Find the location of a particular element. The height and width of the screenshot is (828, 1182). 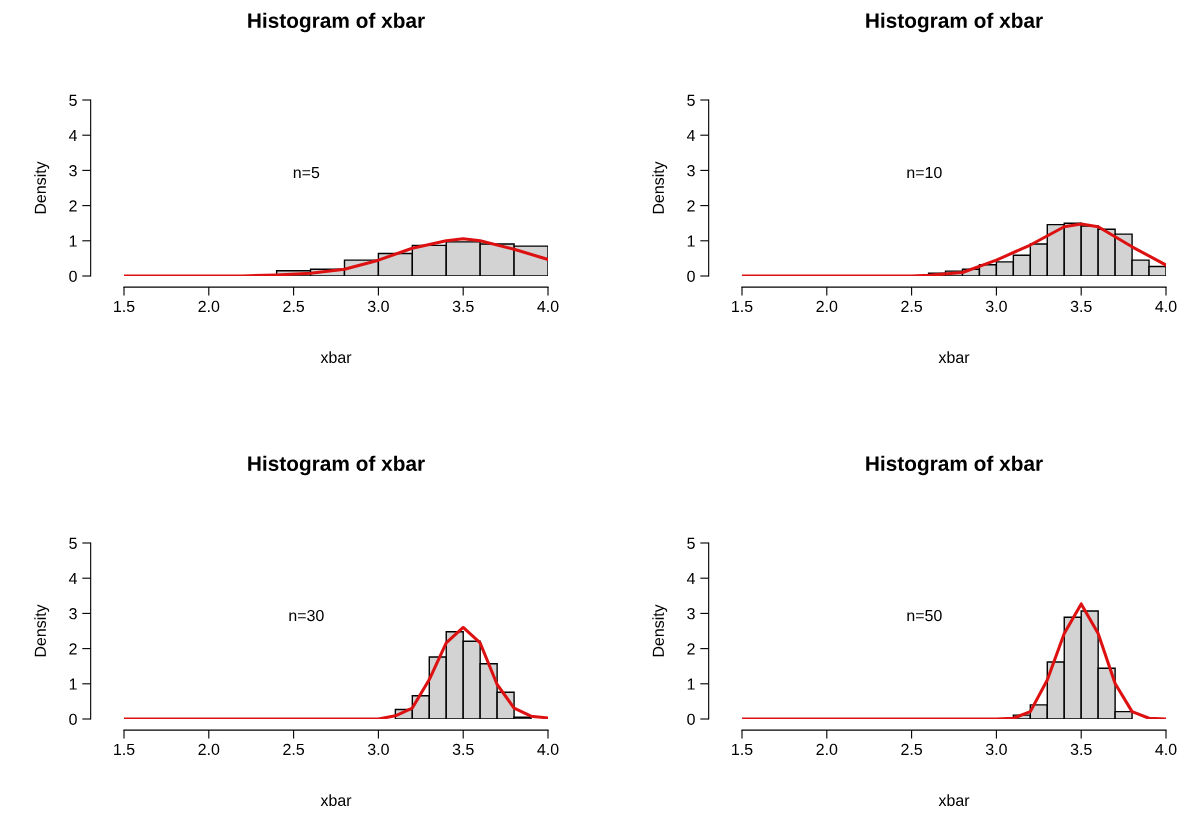

annotation: n=10 is located at coordinates (924, 172).